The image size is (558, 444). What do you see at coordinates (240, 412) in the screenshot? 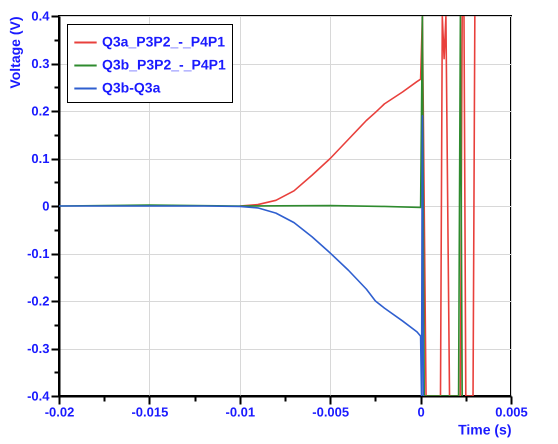
I see `x-tick-label: -0.01` at bounding box center [240, 412].